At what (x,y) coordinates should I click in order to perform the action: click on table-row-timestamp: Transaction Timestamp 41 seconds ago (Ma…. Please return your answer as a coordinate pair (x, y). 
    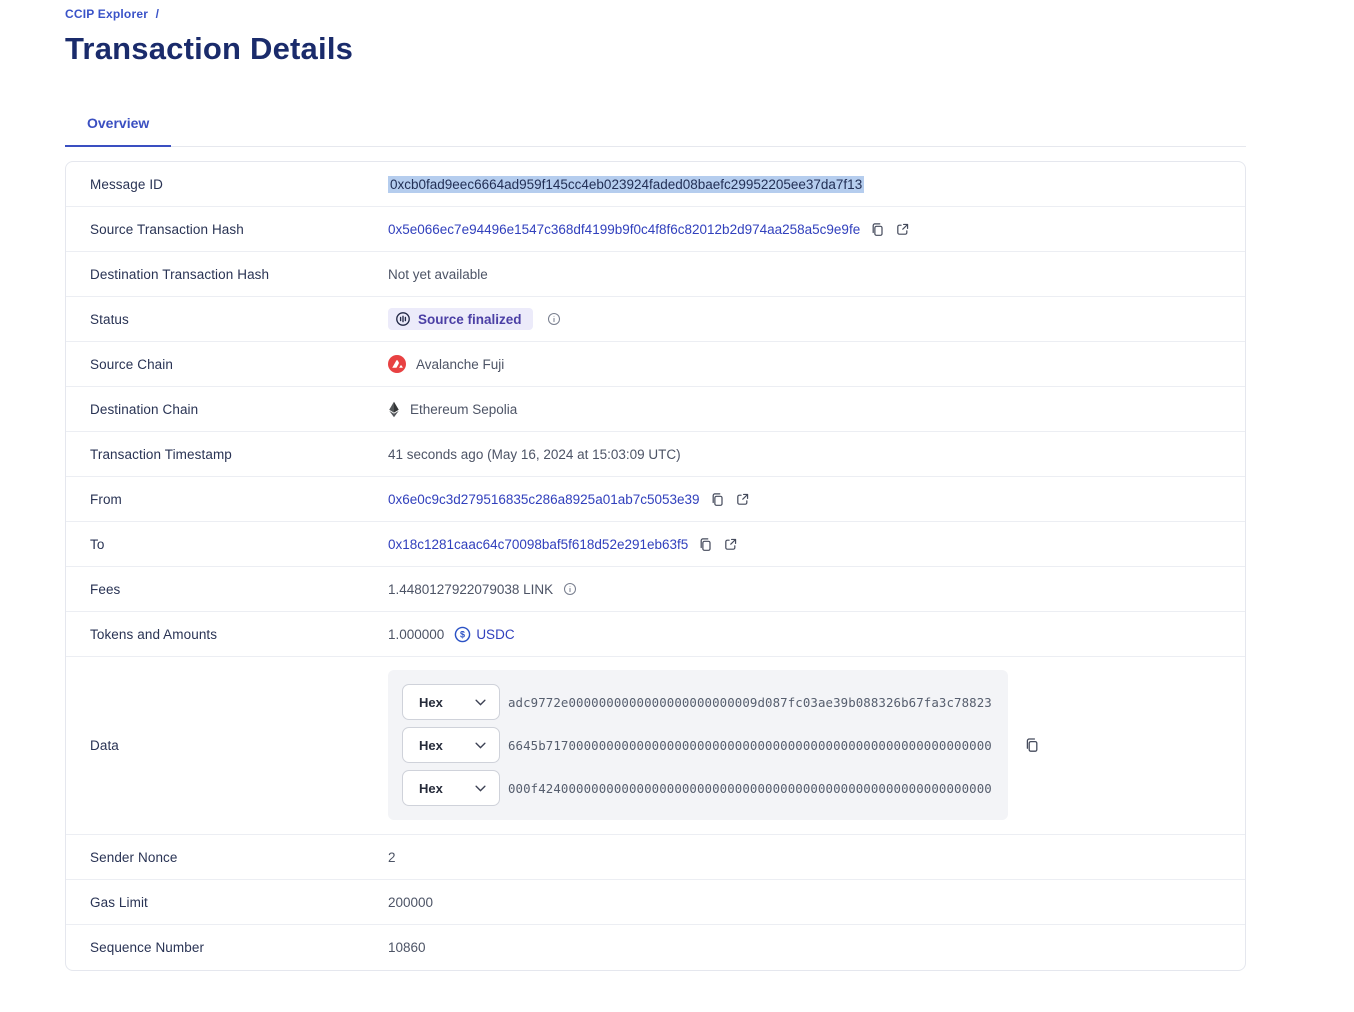
    Looking at the image, I should click on (655, 454).